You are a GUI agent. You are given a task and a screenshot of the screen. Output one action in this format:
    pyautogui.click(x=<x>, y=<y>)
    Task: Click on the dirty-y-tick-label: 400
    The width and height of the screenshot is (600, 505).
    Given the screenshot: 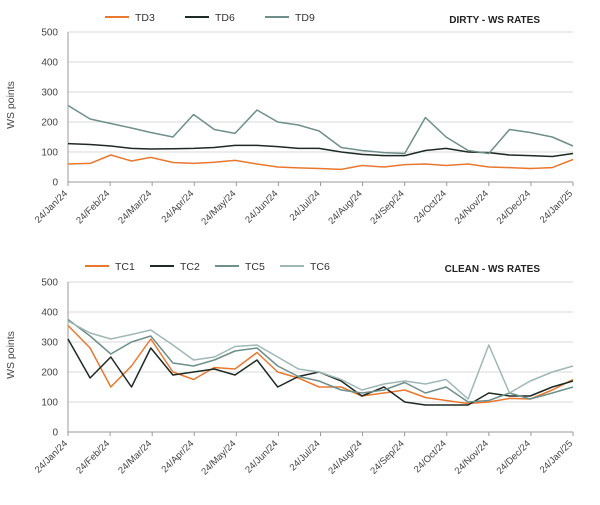 What is the action you would take?
    pyautogui.click(x=49, y=63)
    